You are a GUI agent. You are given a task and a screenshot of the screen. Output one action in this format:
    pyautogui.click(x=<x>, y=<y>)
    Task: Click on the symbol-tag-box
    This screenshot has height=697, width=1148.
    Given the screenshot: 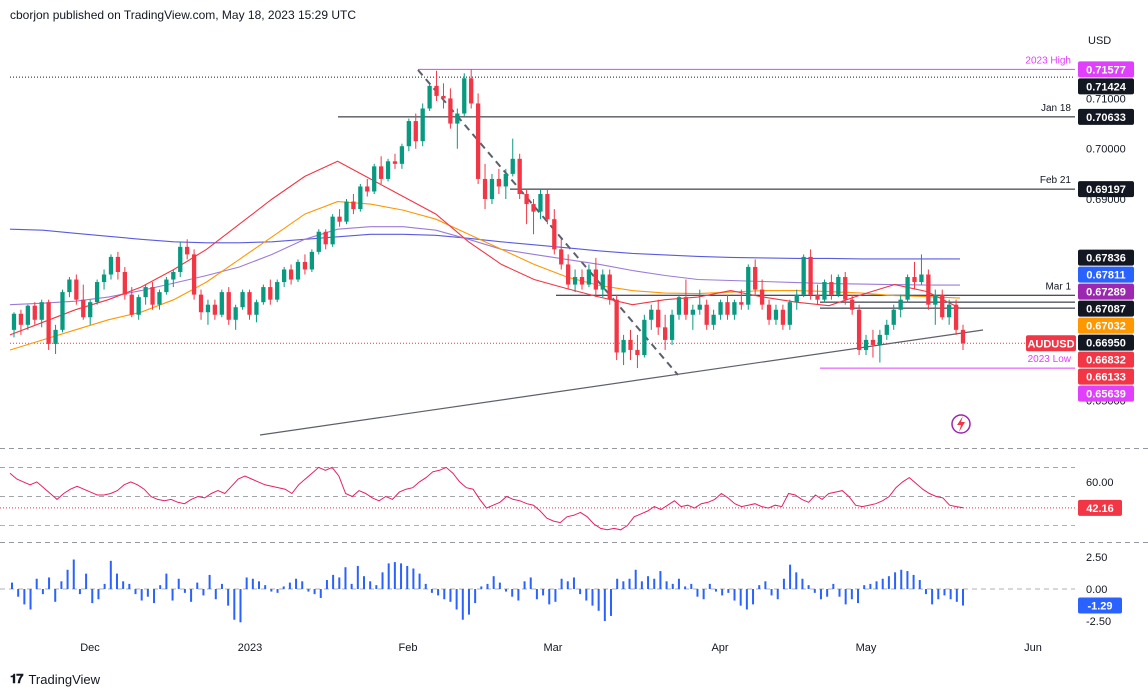 What is the action you would take?
    pyautogui.click(x=1051, y=343)
    